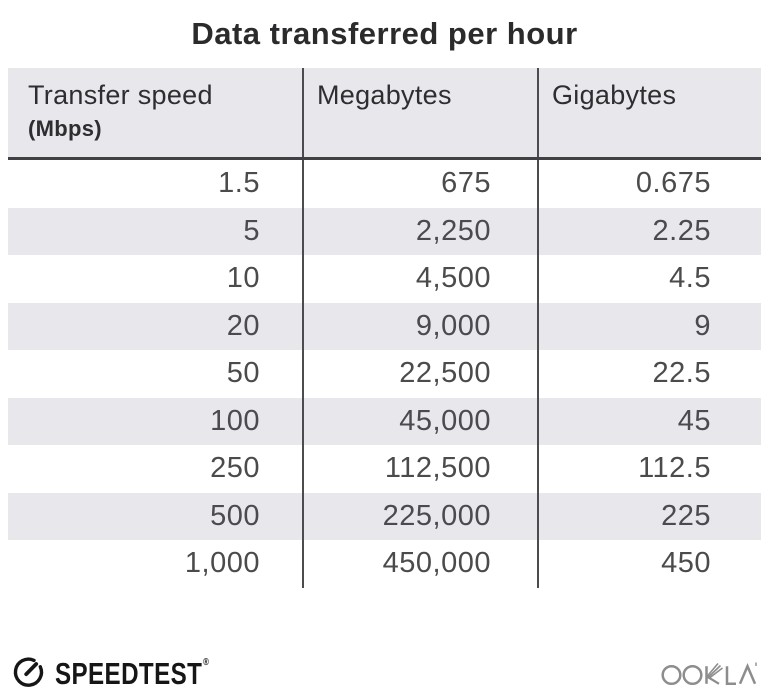  Describe the element at coordinates (155, 112) in the screenshot. I see `header-transfer-speed: Transfer speed (Mbps)` at that location.